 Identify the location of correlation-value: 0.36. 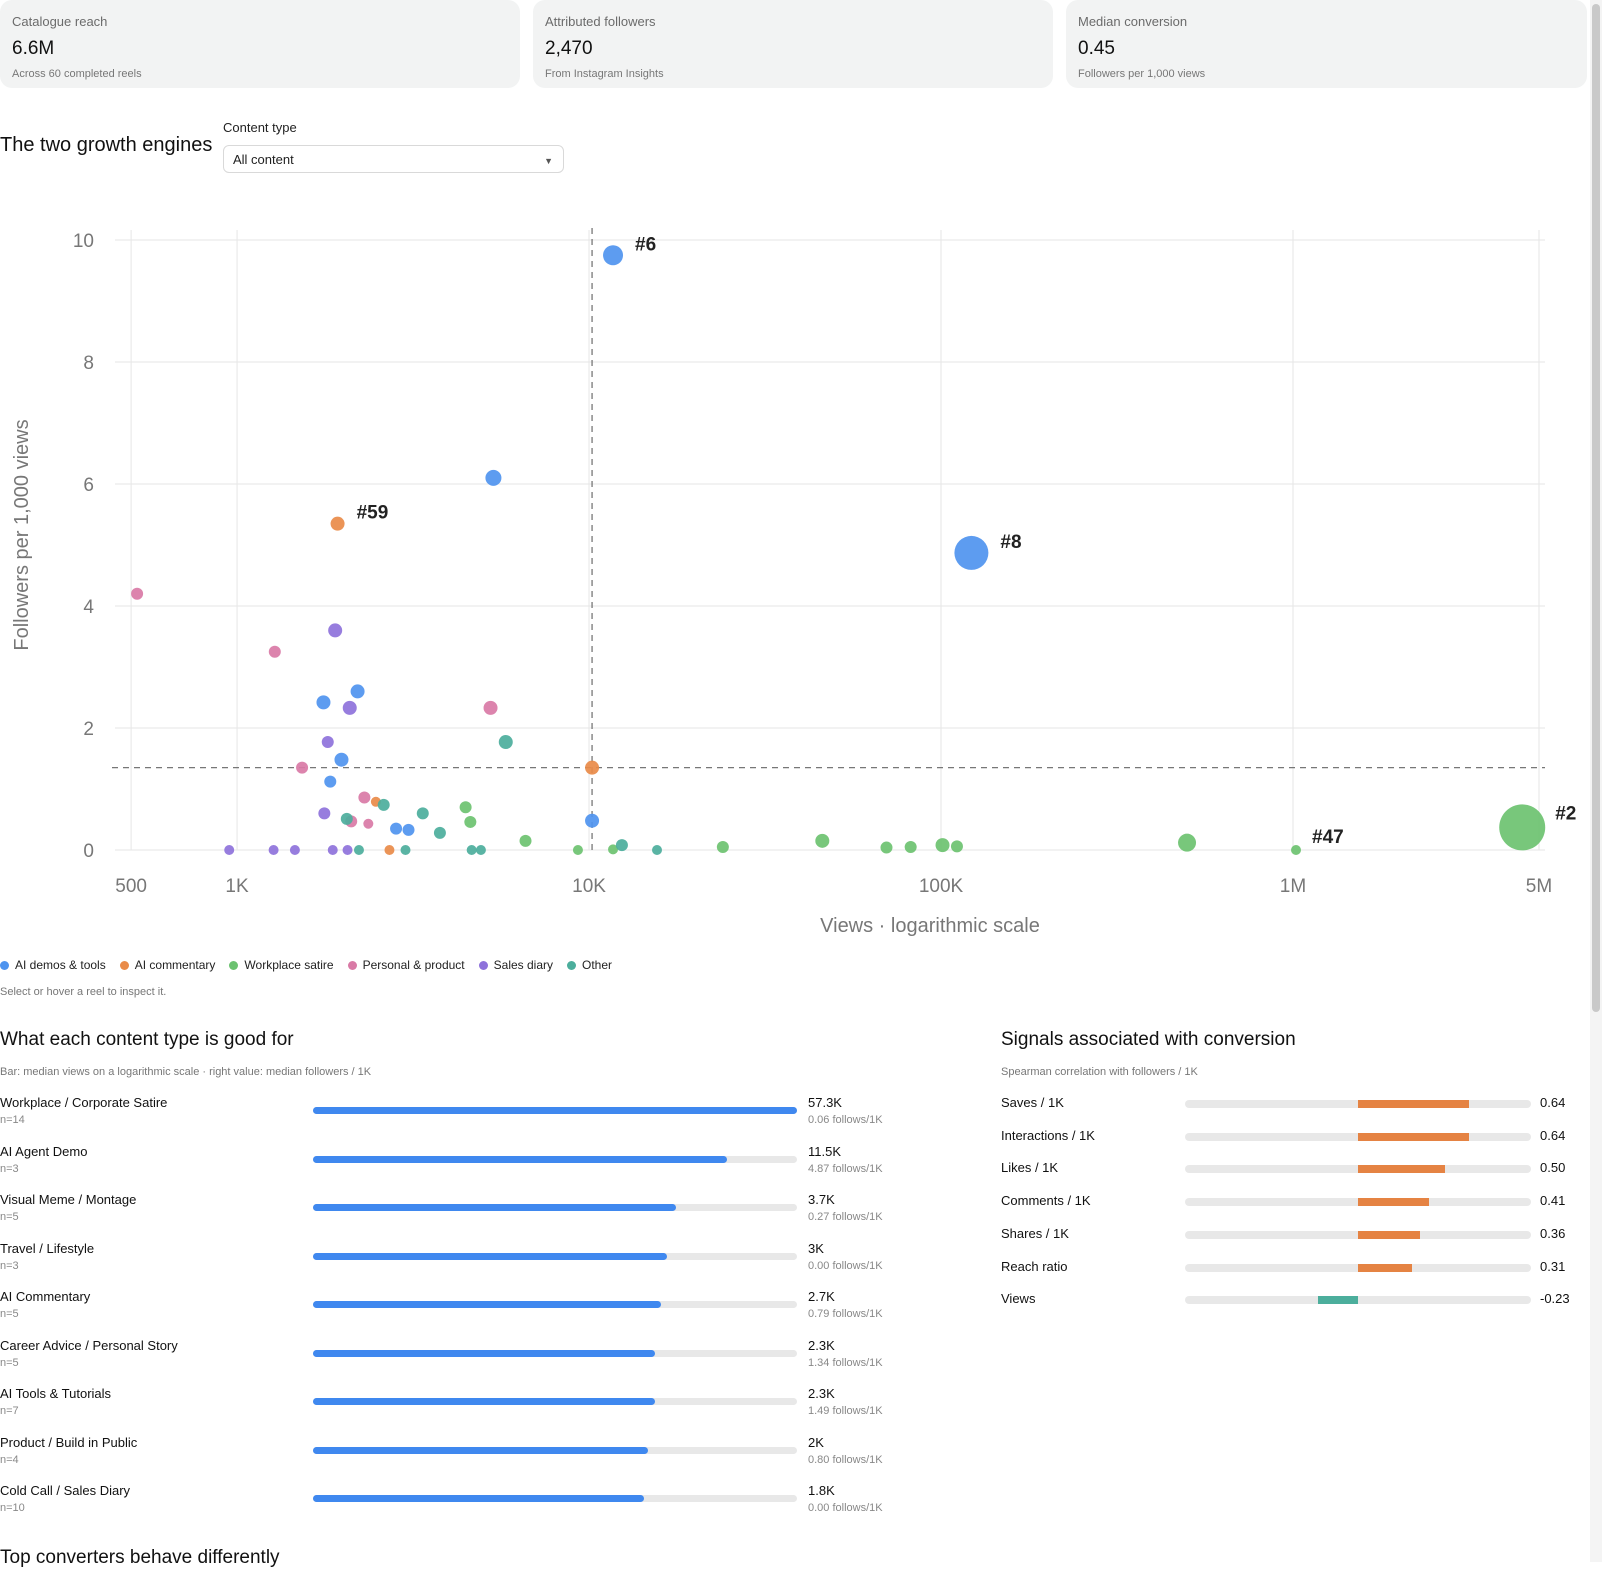
(1553, 1233).